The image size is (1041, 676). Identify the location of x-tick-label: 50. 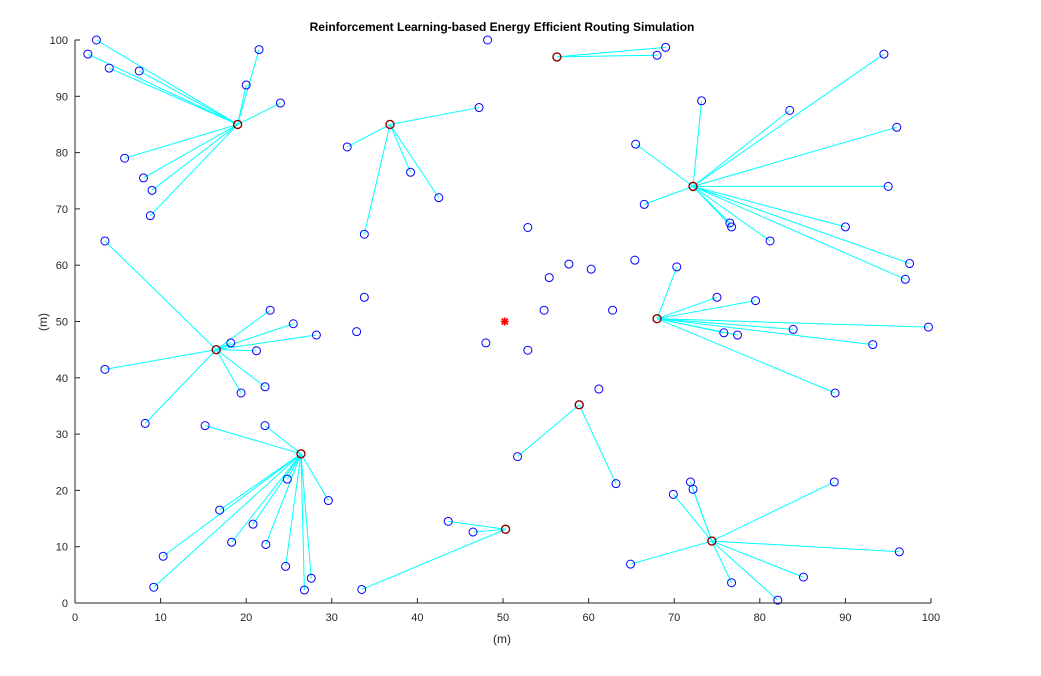
(503, 618).